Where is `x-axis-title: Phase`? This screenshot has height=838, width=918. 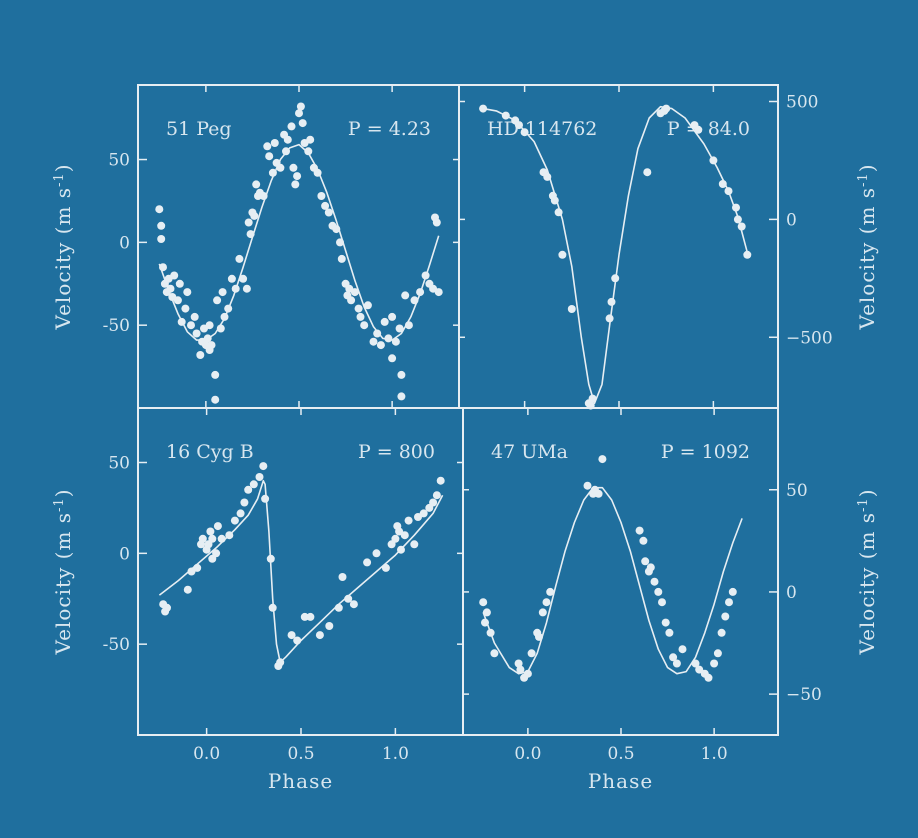 x-axis-title: Phase is located at coordinates (300, 781).